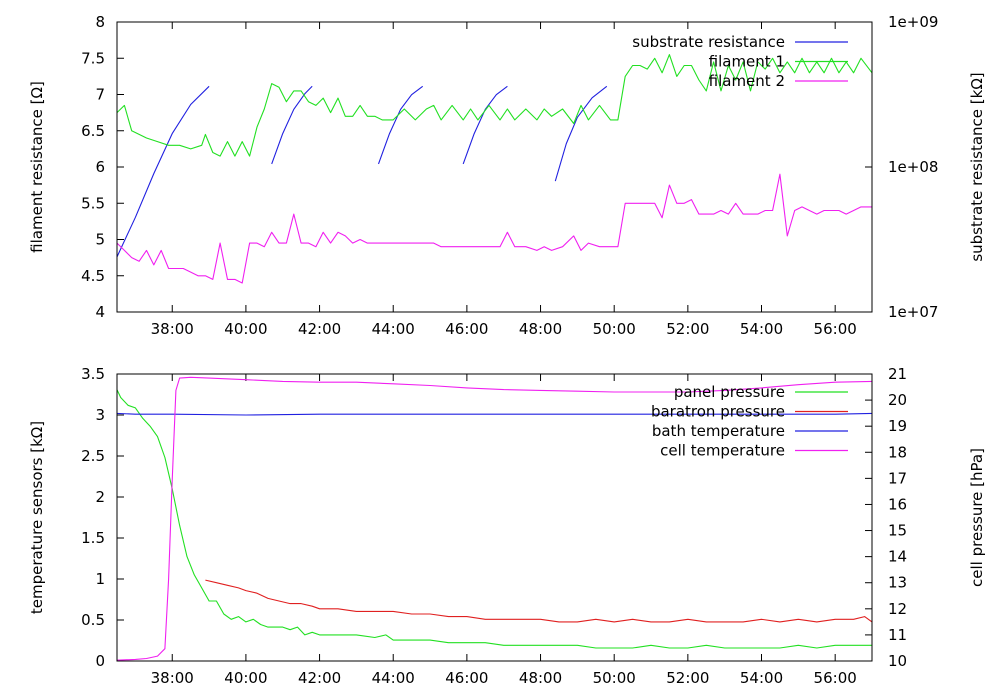 Image resolution: width=1000 pixels, height=700 pixels. I want to click on y-tick-label: 1.5, so click(93, 538).